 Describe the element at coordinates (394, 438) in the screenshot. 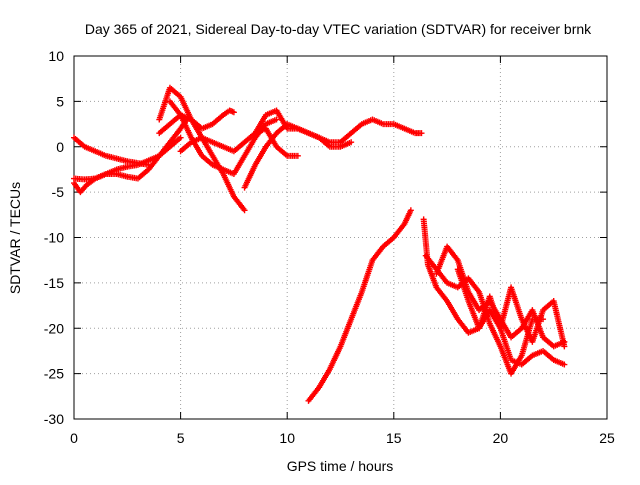

I see `x-tick-label: 15` at that location.